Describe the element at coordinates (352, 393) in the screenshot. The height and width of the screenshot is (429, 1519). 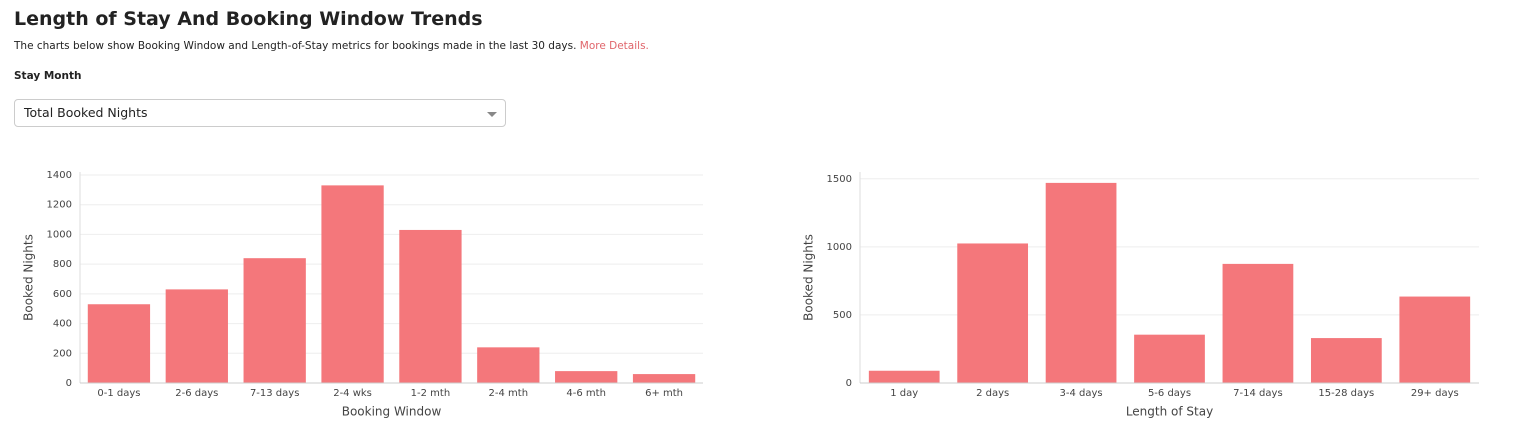
I see `x-tick-label: 2-4 wks` at that location.